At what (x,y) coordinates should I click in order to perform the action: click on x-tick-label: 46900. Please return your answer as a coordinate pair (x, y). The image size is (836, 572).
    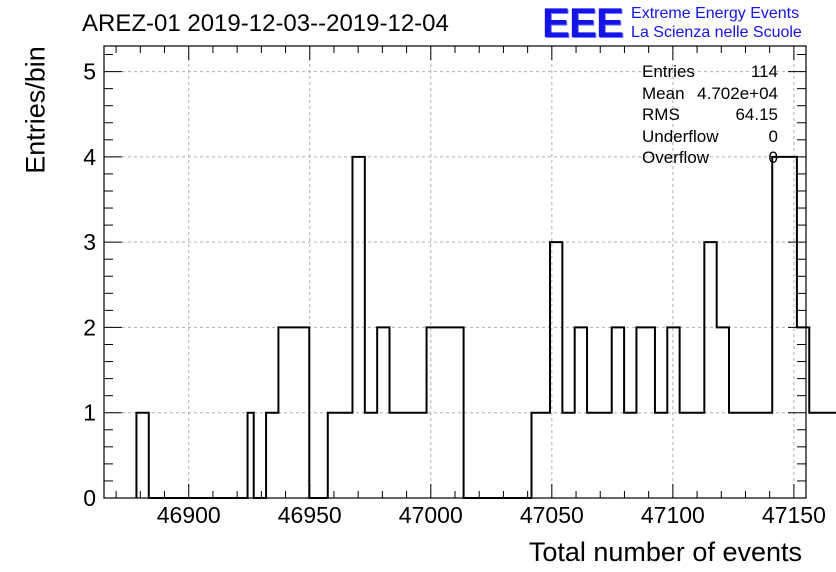
    Looking at the image, I should click on (189, 515).